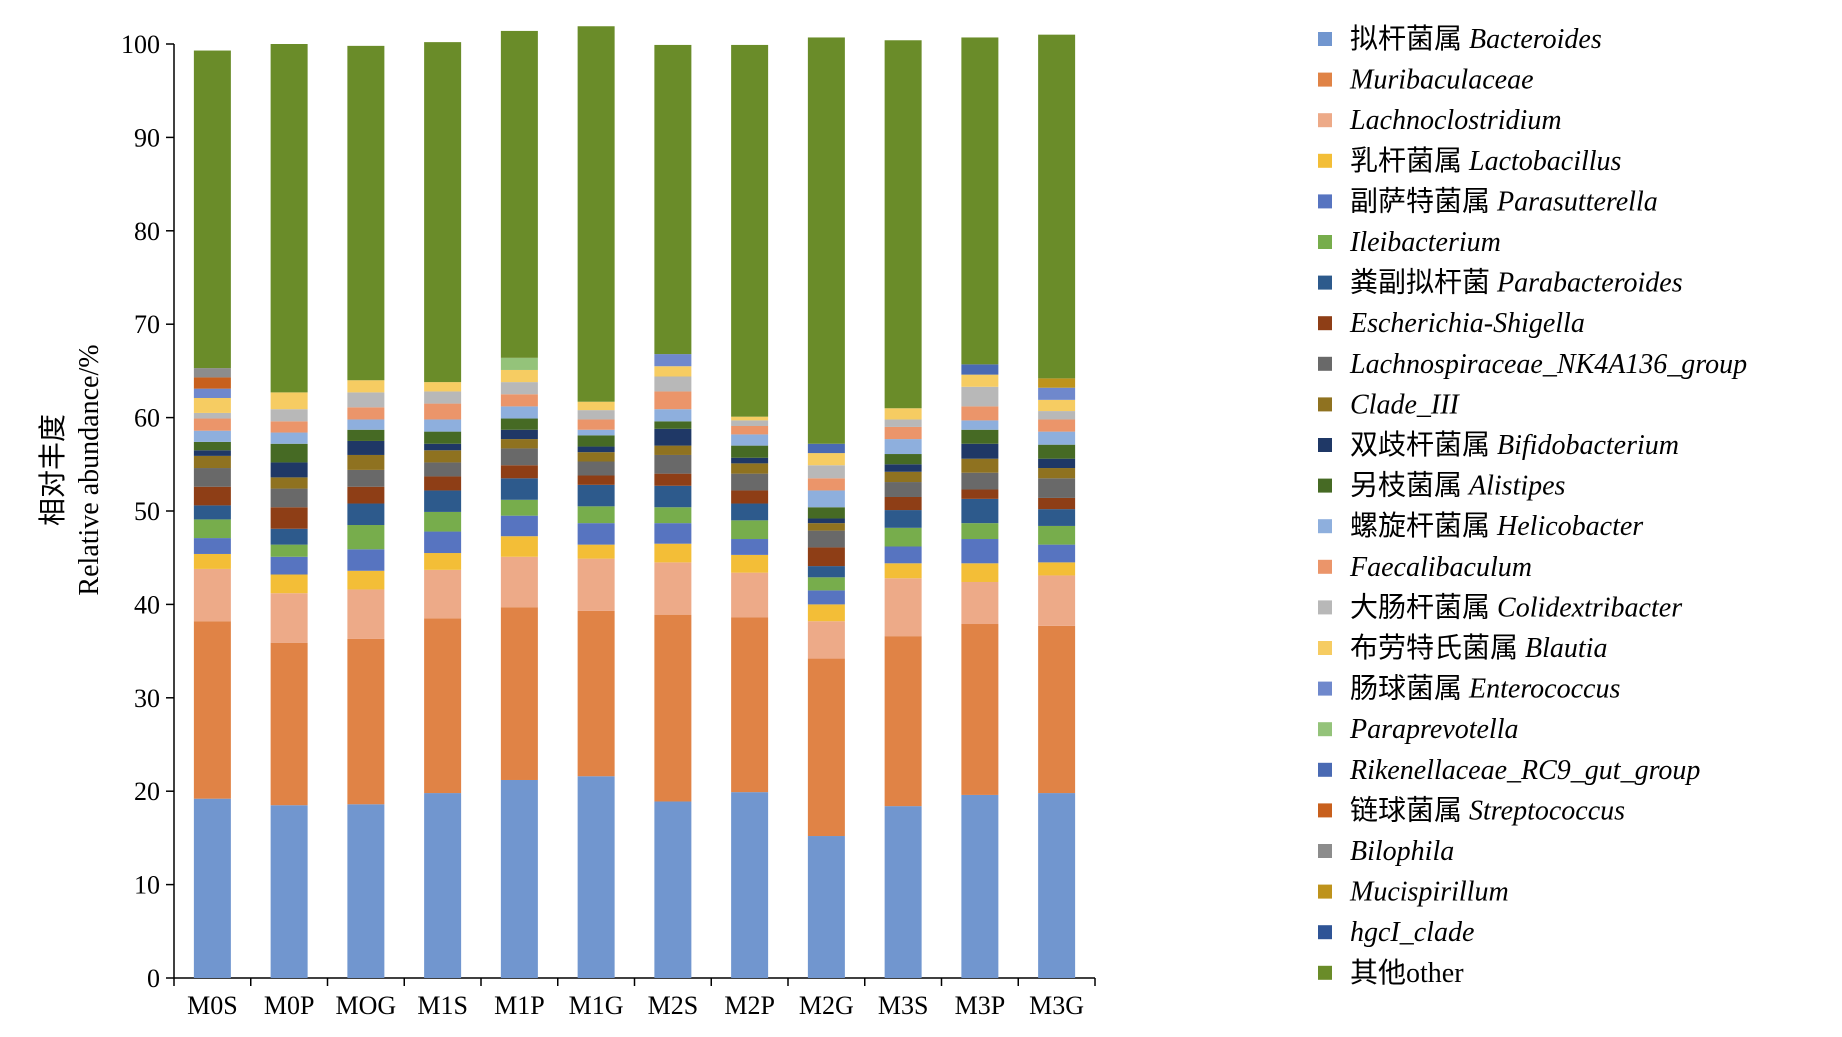 The image size is (1842, 1037). What do you see at coordinates (1423, 283) in the screenshot?
I see `legend-label-cn: 粪副拟杆菌` at bounding box center [1423, 283].